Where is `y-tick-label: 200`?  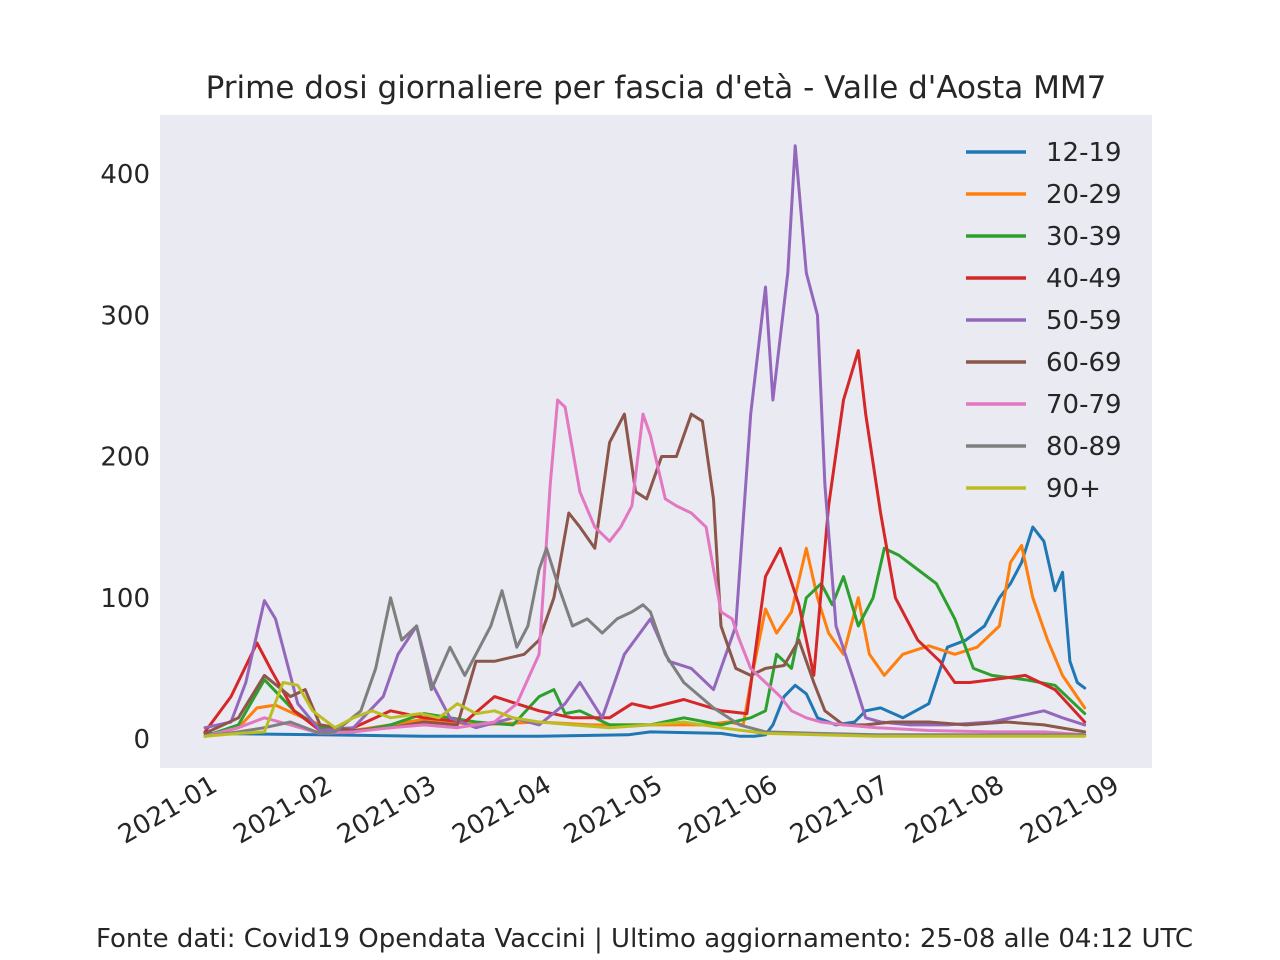
y-tick-label: 200 is located at coordinates (125, 458).